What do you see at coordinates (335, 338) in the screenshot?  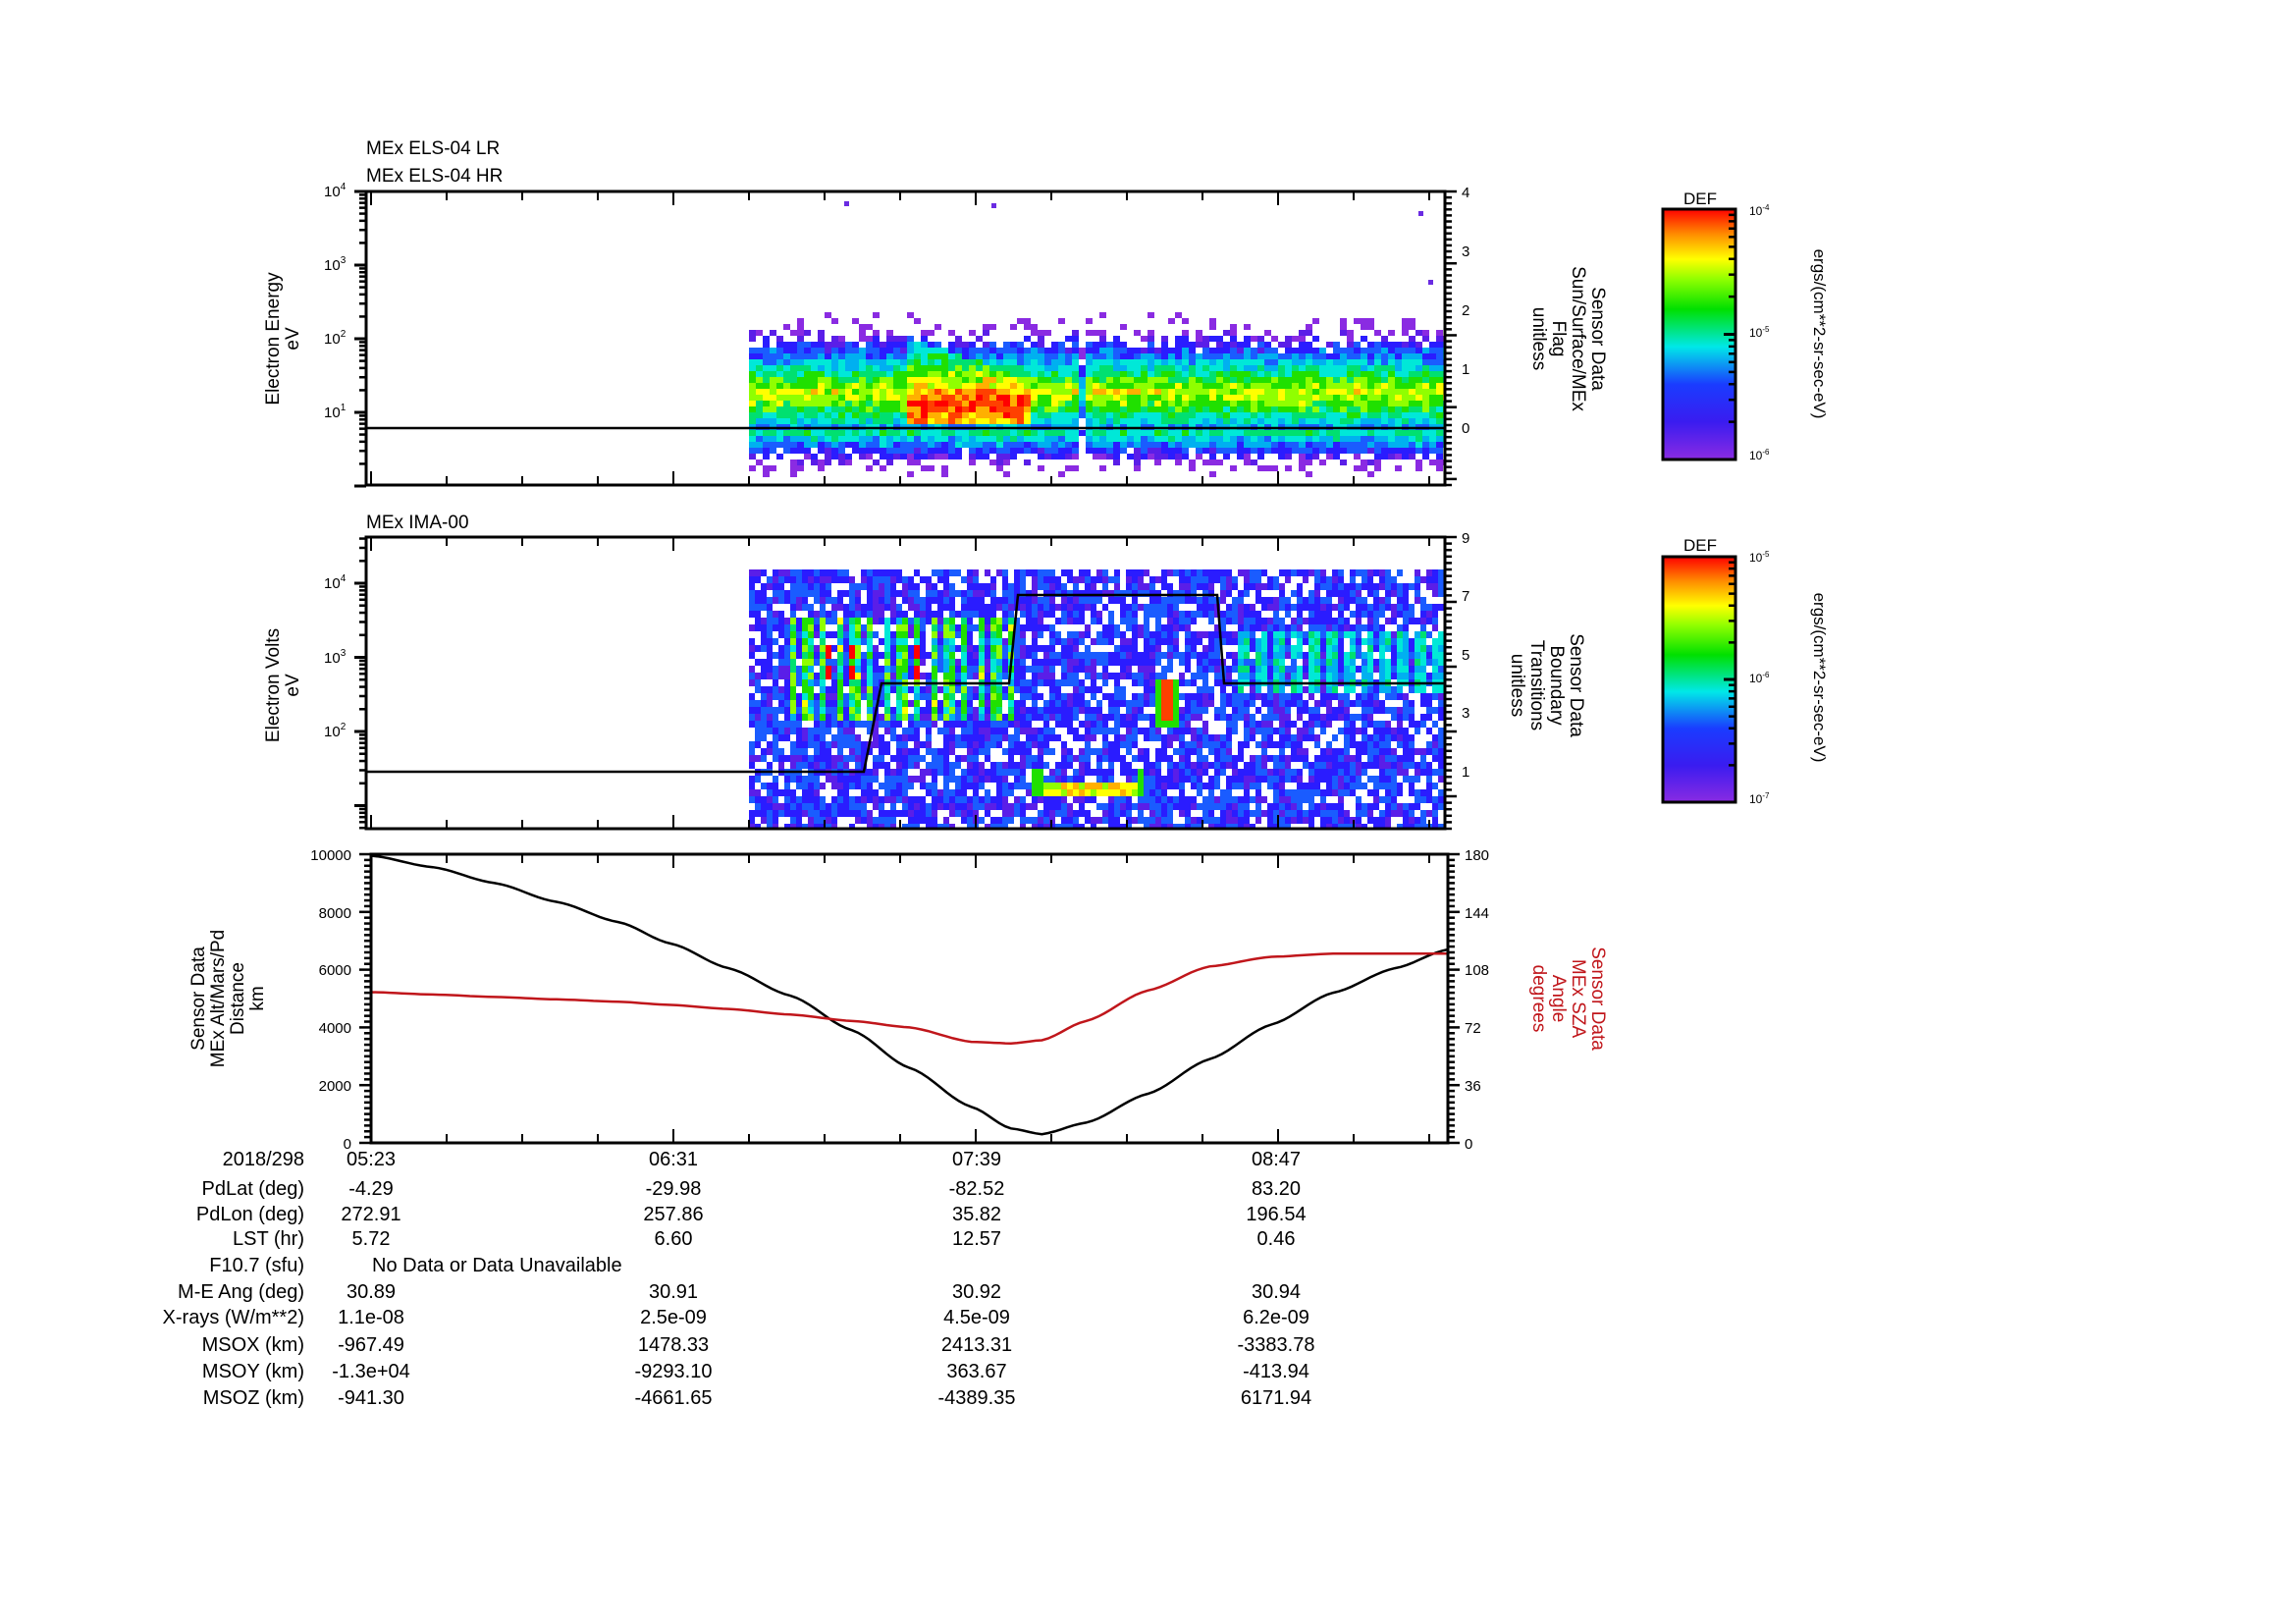 I see `els-ytick-1e2: 102` at bounding box center [335, 338].